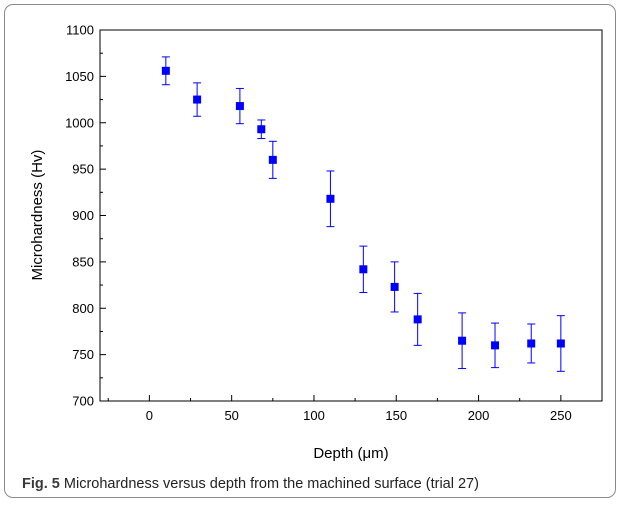  I want to click on x-tick-label: 50, so click(231, 415).